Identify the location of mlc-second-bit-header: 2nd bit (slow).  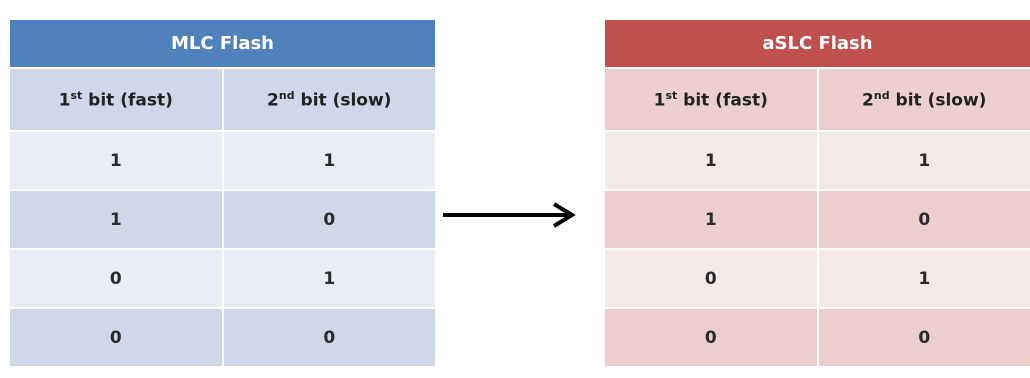
(328, 100).